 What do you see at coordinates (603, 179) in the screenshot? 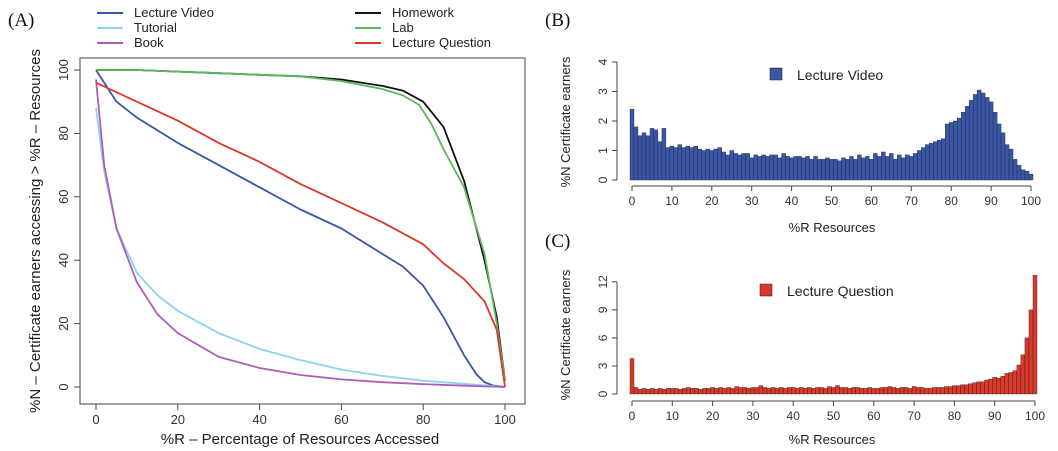
I see `panel-b-y-tick-label: 0` at bounding box center [603, 179].